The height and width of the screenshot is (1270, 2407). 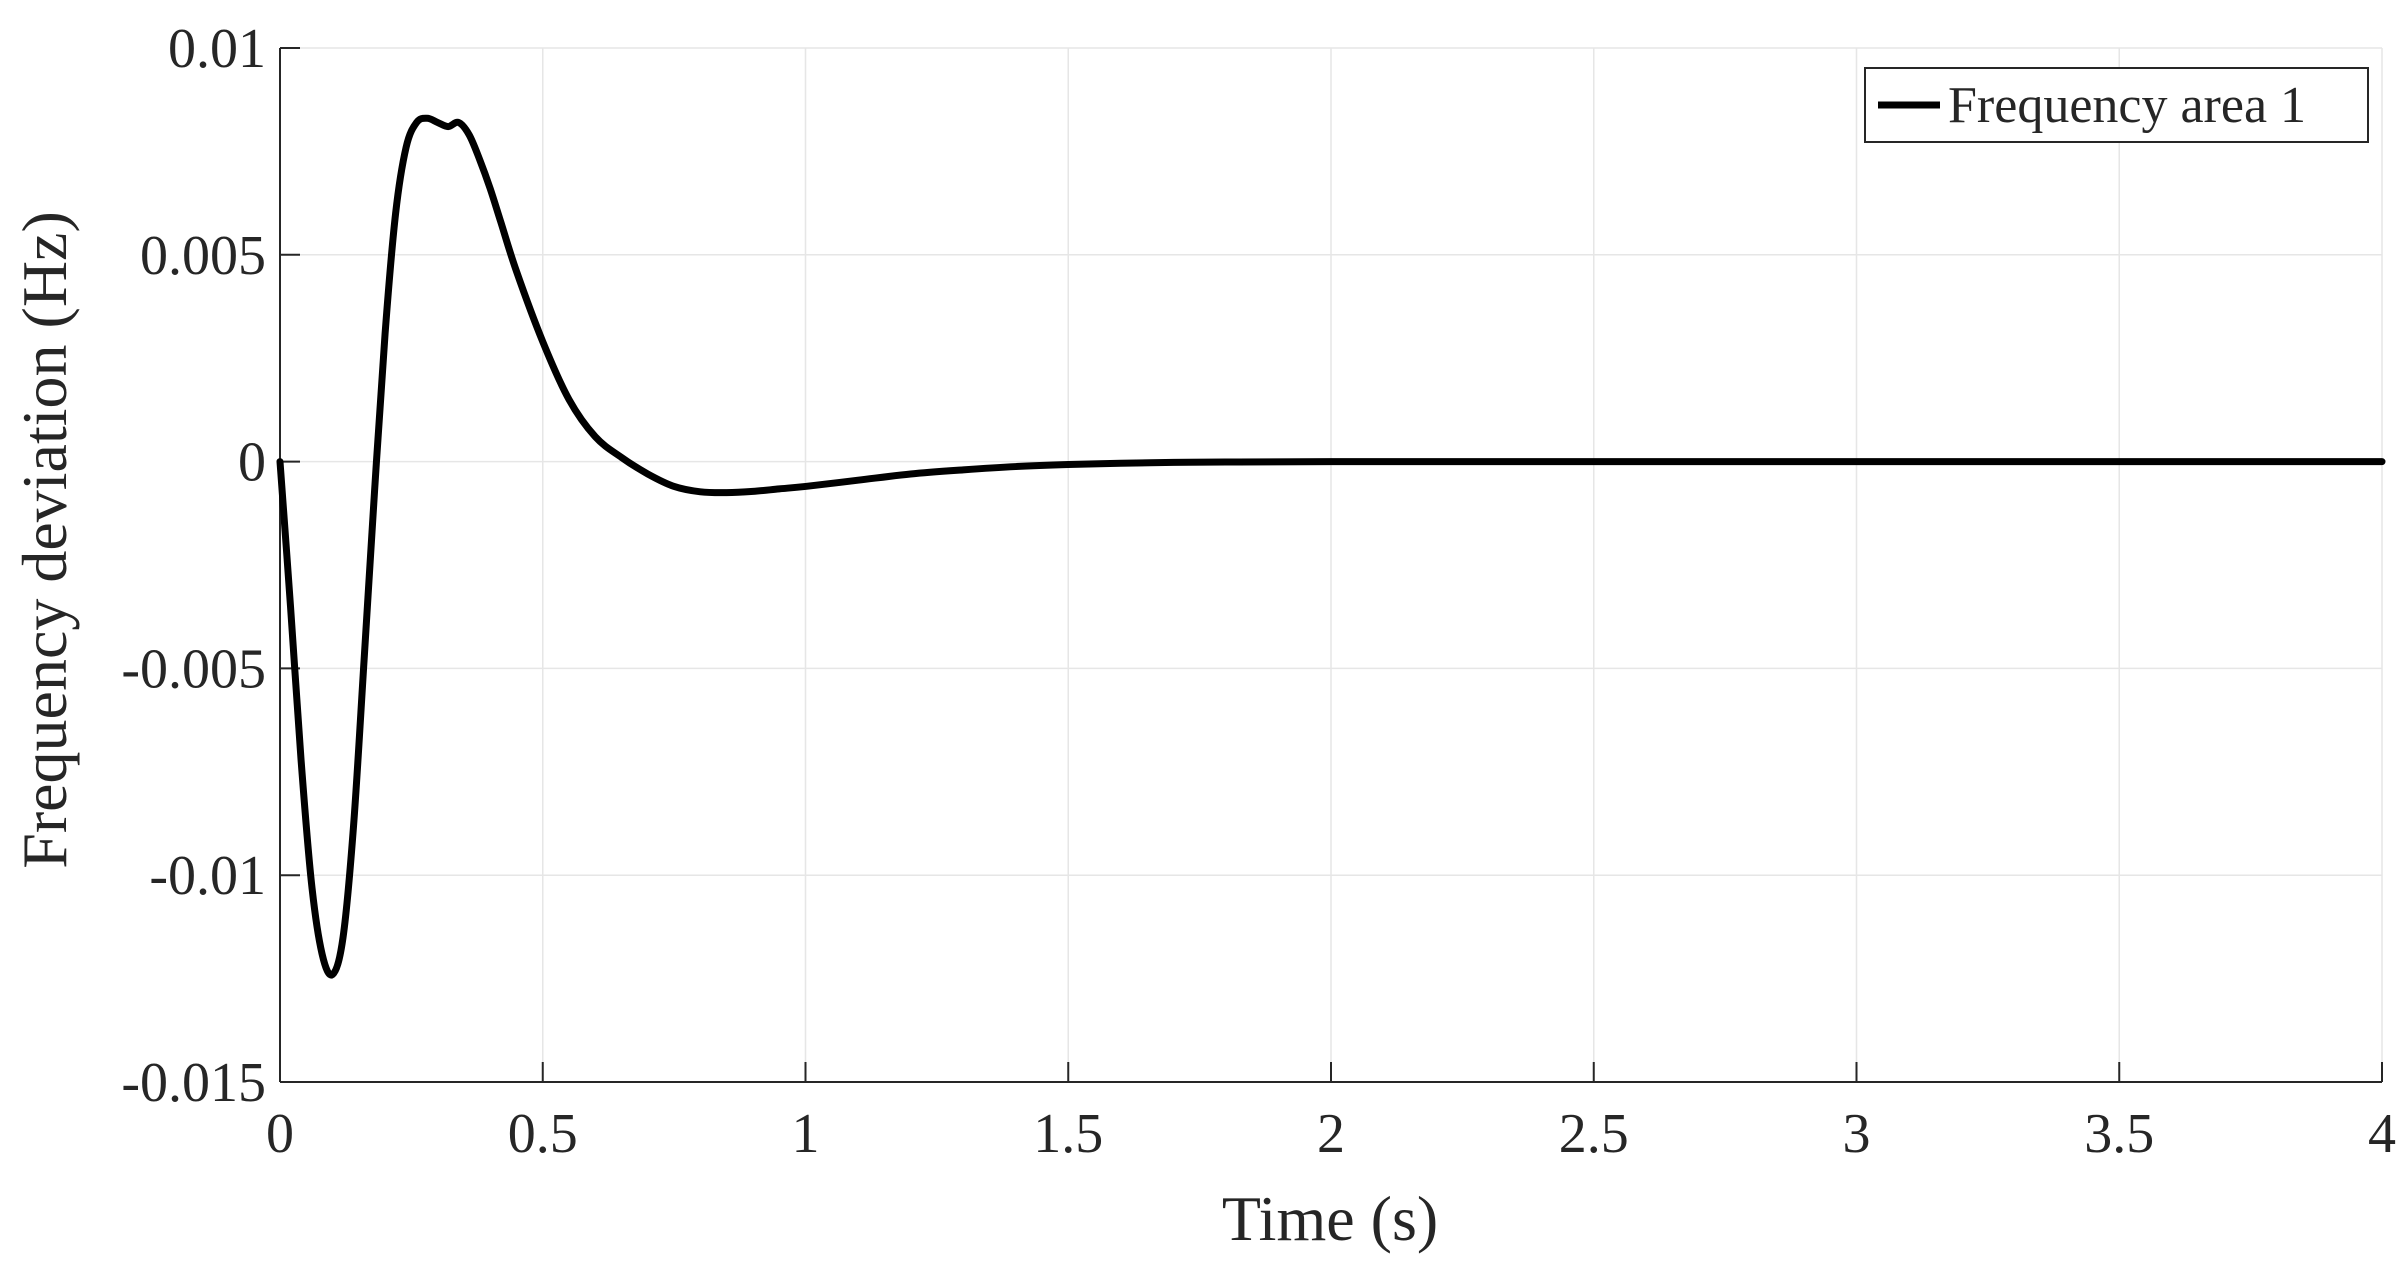 I want to click on legend-box, so click(x=2116, y=105).